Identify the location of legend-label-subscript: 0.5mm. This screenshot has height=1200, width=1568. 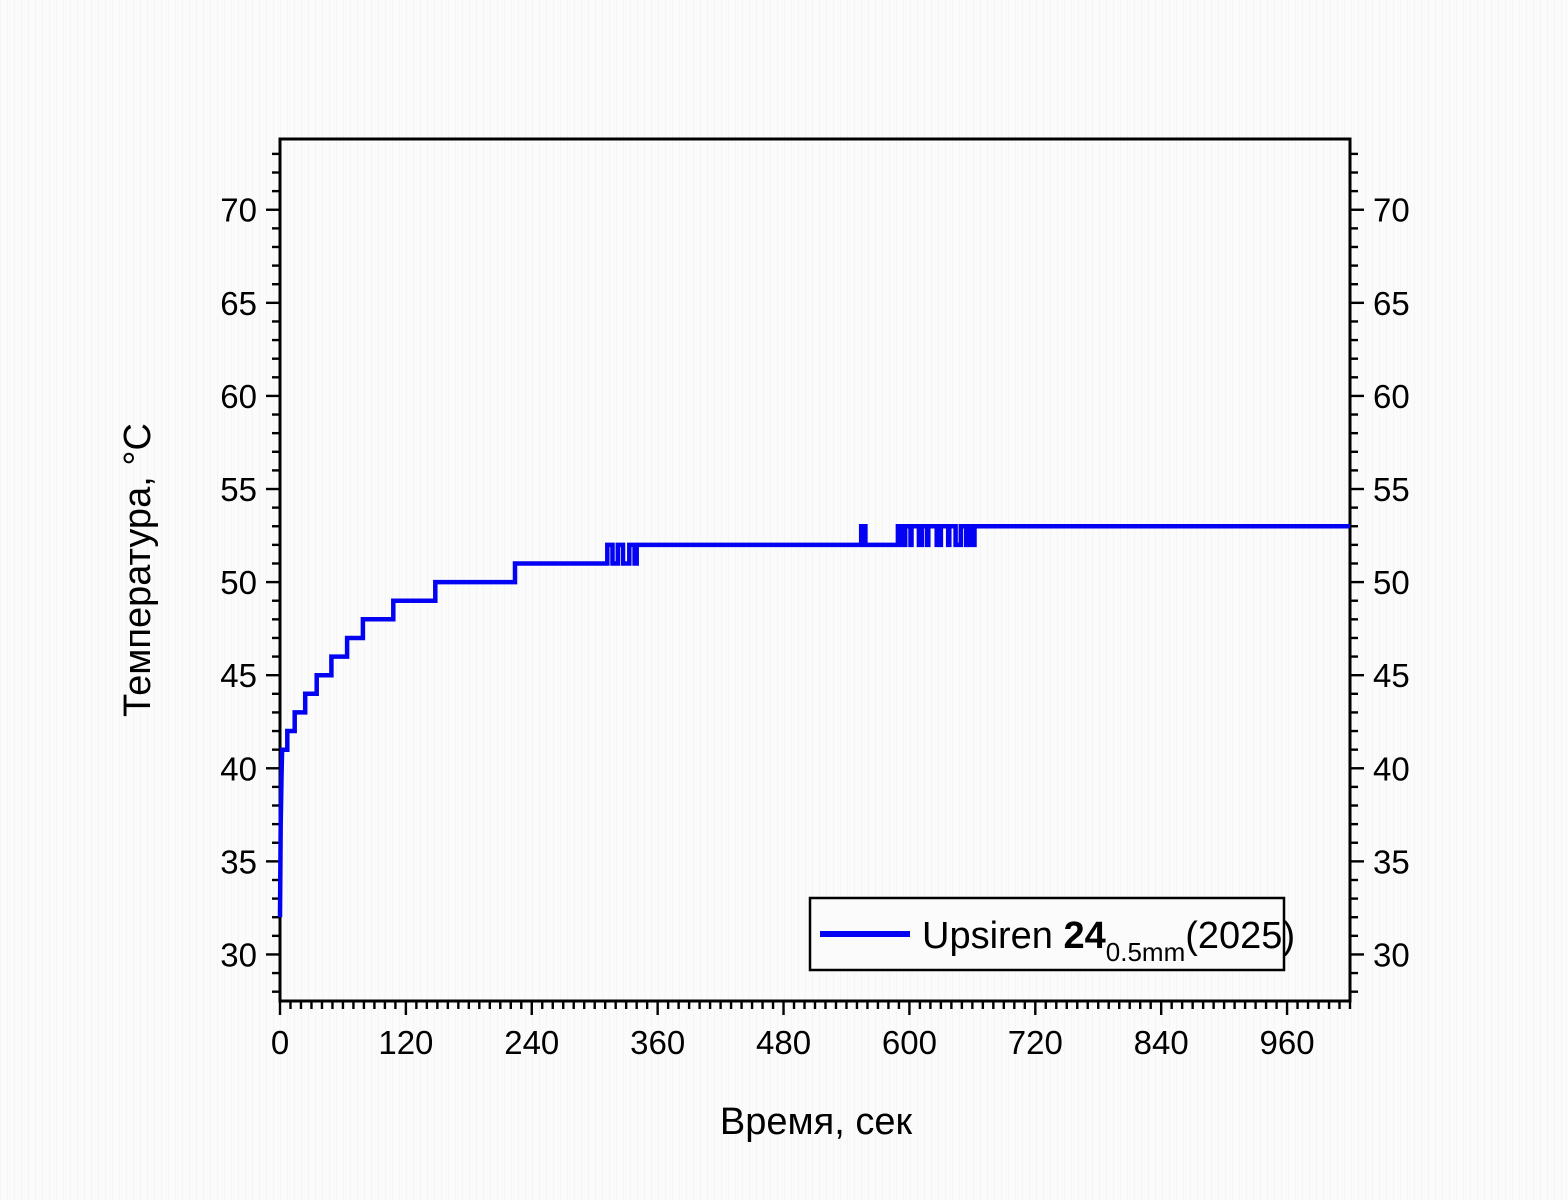
(1145, 952).